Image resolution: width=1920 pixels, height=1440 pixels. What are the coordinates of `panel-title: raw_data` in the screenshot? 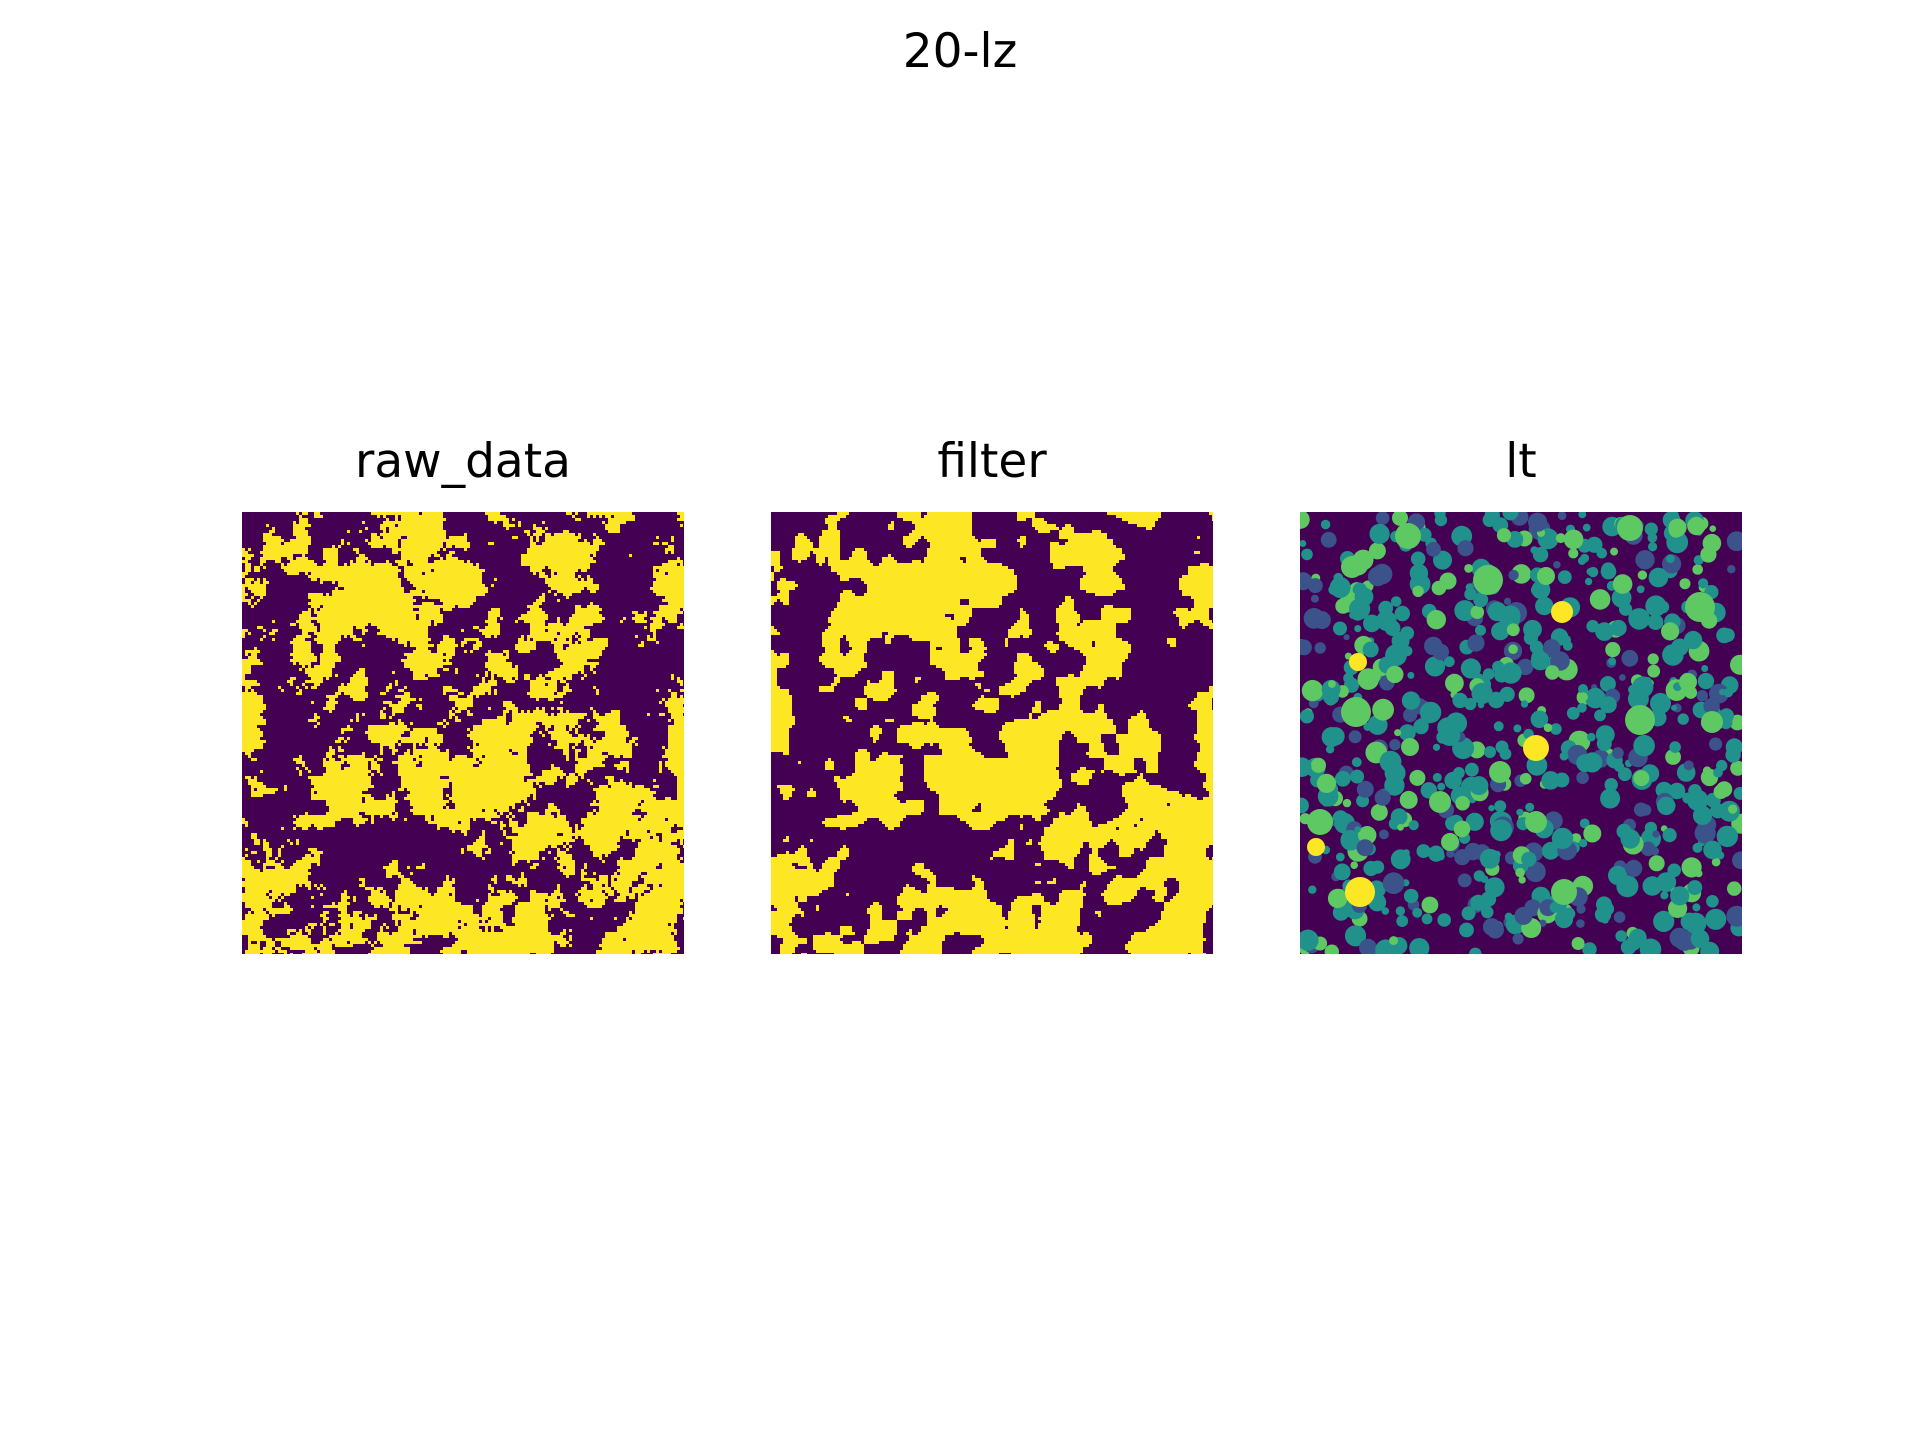 It's located at (463, 461).